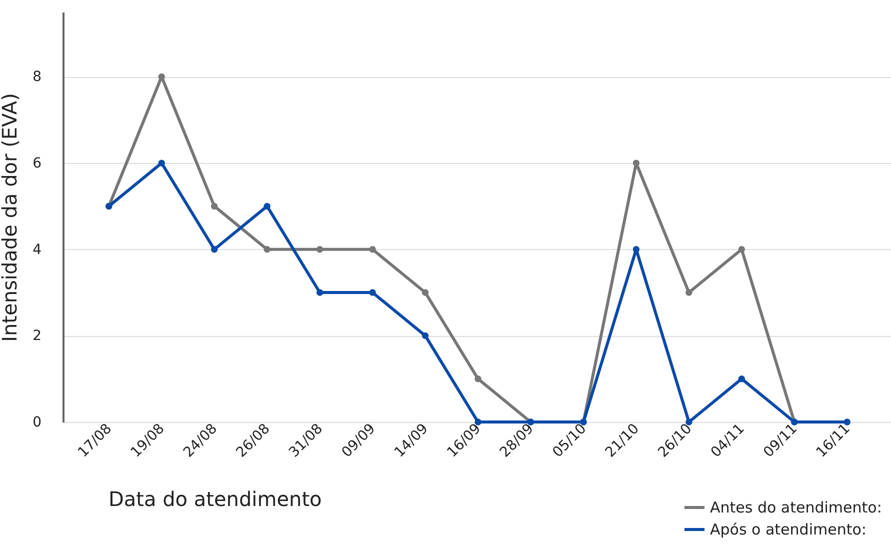 The width and height of the screenshot is (891, 548). Describe the element at coordinates (215, 498) in the screenshot. I see `x-axis-title: Data do atendimento` at that location.